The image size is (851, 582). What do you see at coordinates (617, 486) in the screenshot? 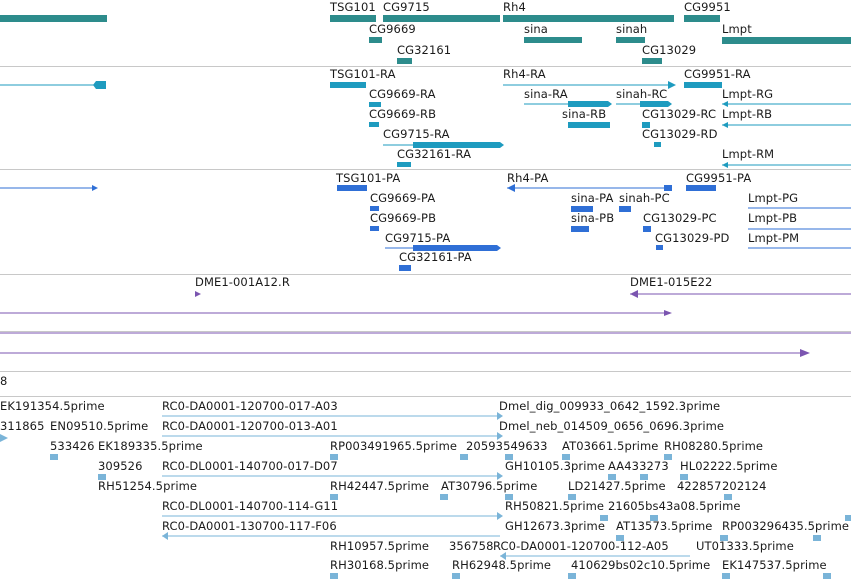
I see `est-label: LD21427.5prime` at bounding box center [617, 486].